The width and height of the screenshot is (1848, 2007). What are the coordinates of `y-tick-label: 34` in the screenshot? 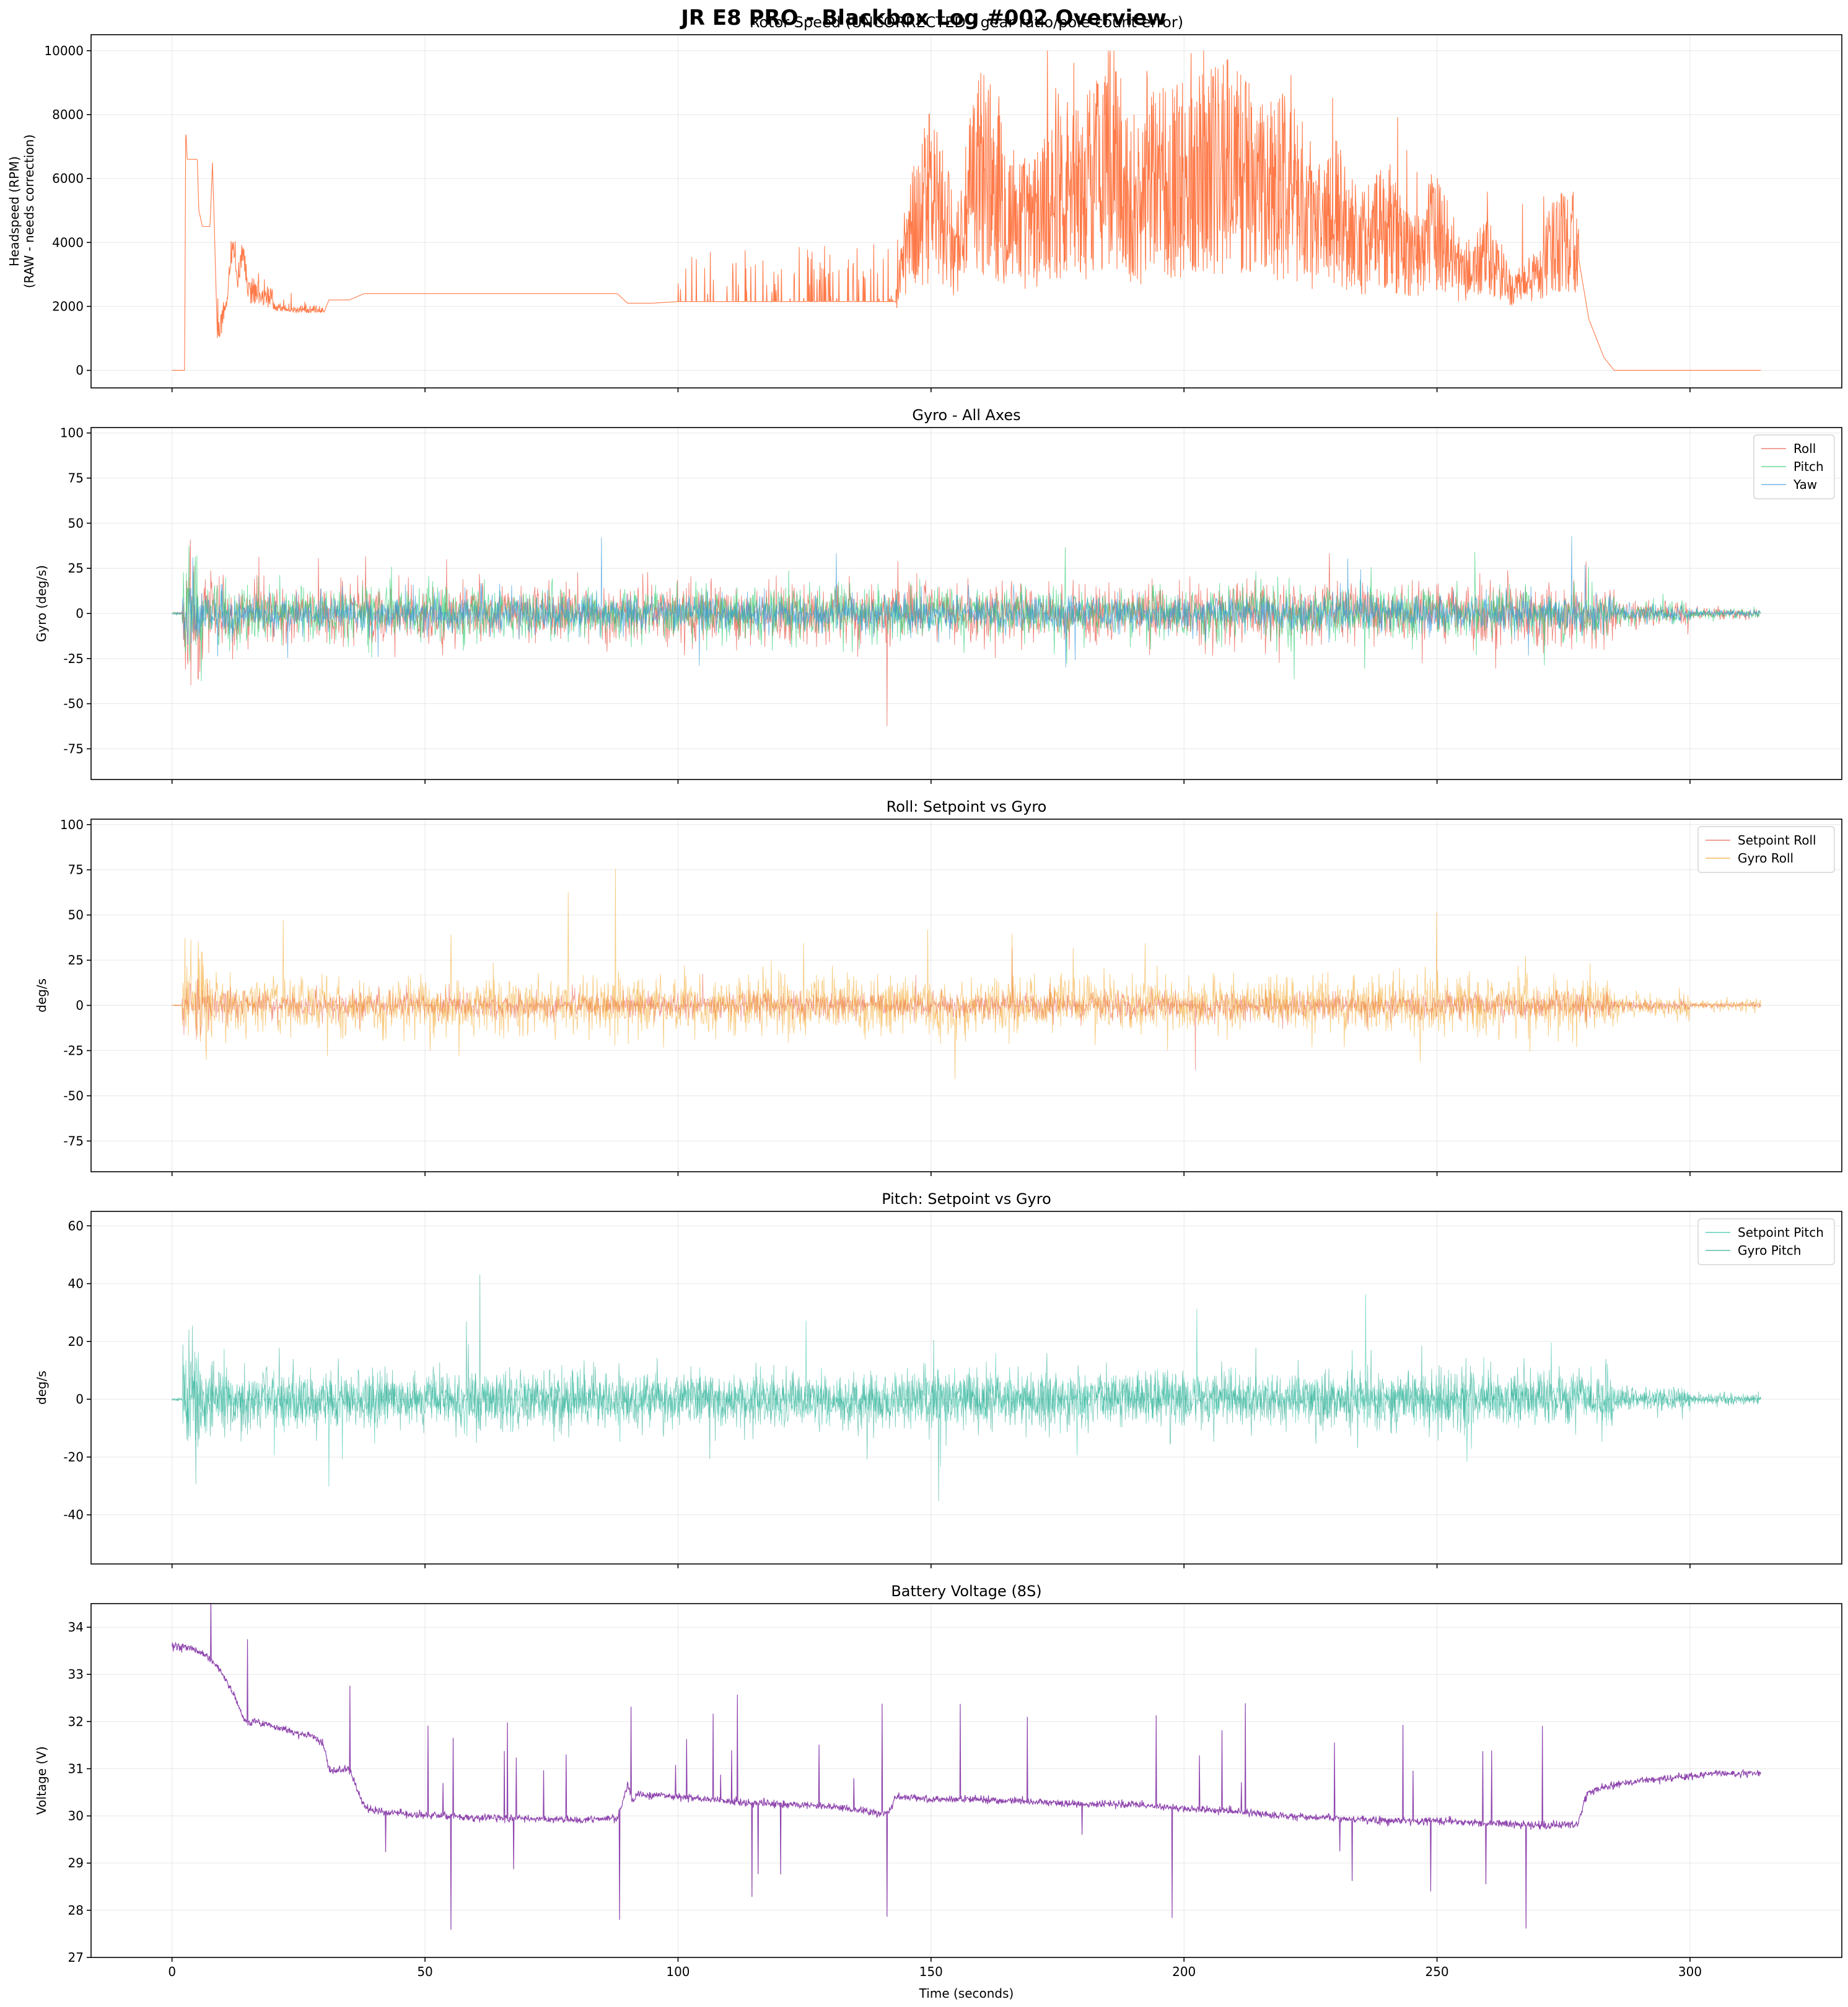 It's located at (76, 1627).